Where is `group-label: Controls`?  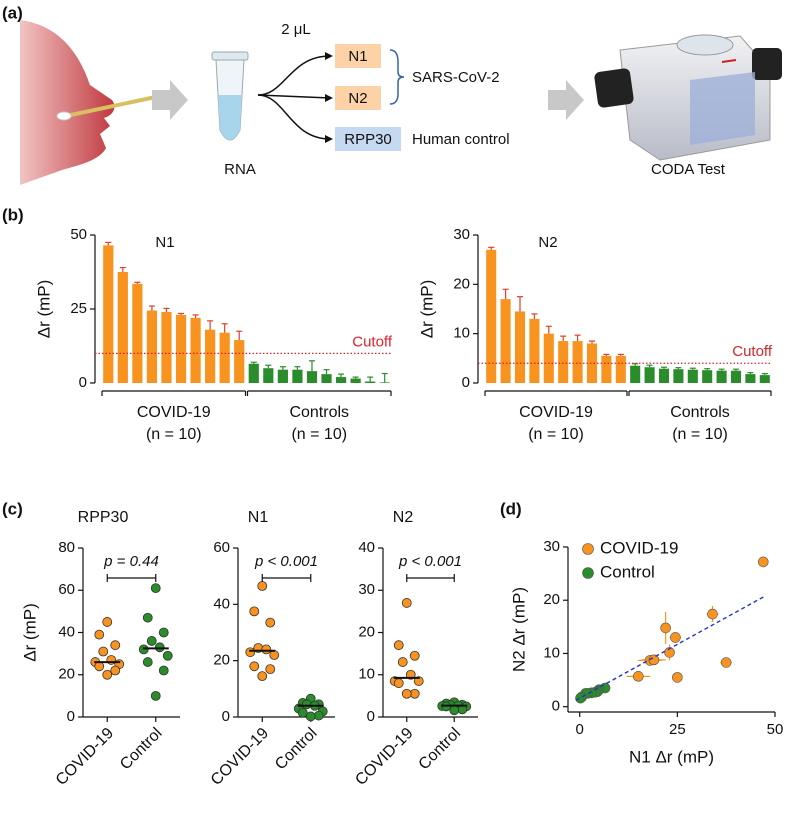 group-label: Controls is located at coordinates (319, 412).